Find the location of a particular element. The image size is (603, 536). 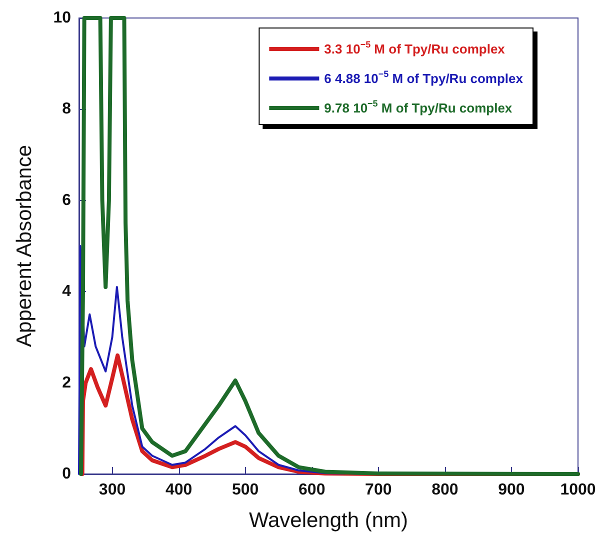

x-tick-label: 900 is located at coordinates (511, 490).